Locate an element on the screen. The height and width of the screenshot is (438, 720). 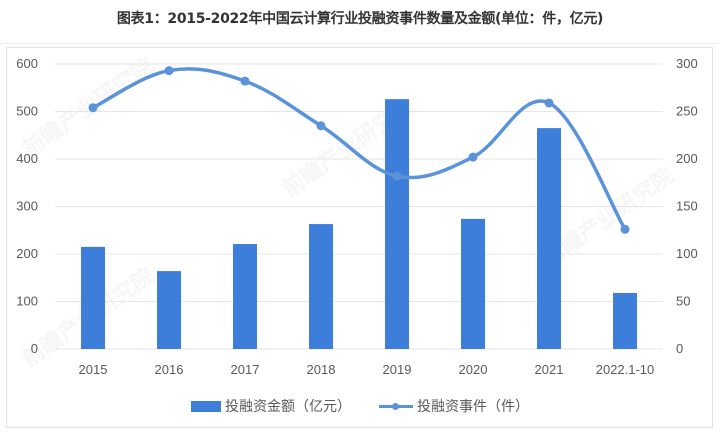
x-axis-tick: 2022.1-10 is located at coordinates (625, 369).